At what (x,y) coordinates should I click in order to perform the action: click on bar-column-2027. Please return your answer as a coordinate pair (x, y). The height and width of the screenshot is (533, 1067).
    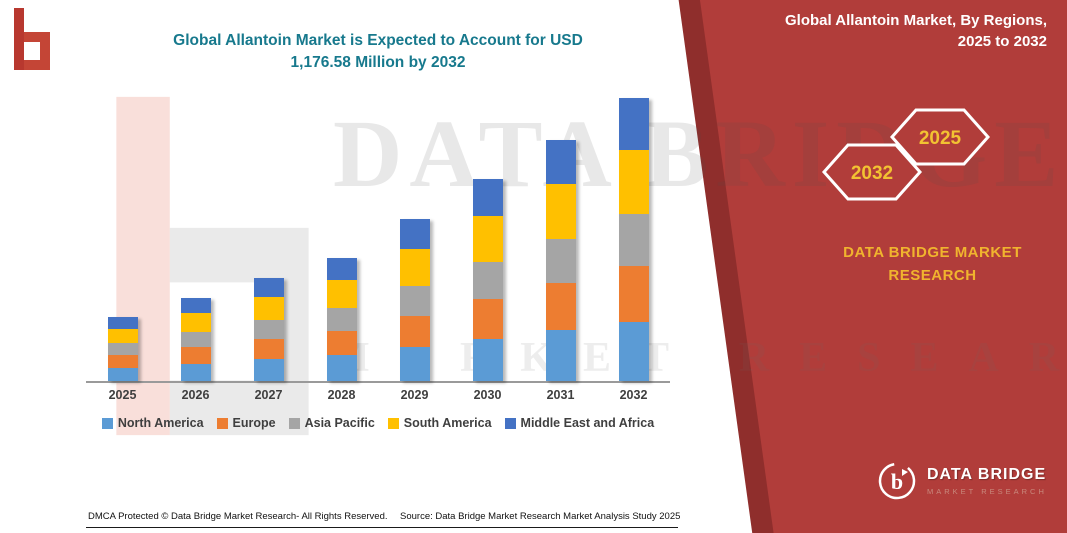
    Looking at the image, I should click on (268, 329).